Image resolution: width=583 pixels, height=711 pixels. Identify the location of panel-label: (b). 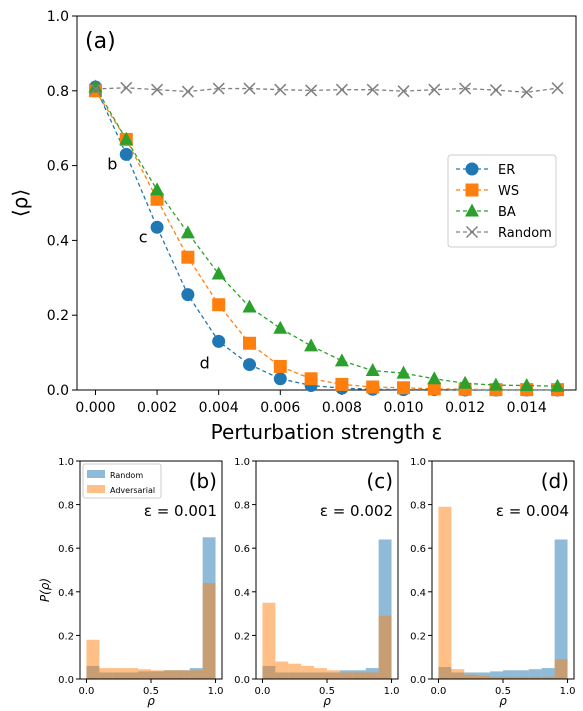
(203, 481).